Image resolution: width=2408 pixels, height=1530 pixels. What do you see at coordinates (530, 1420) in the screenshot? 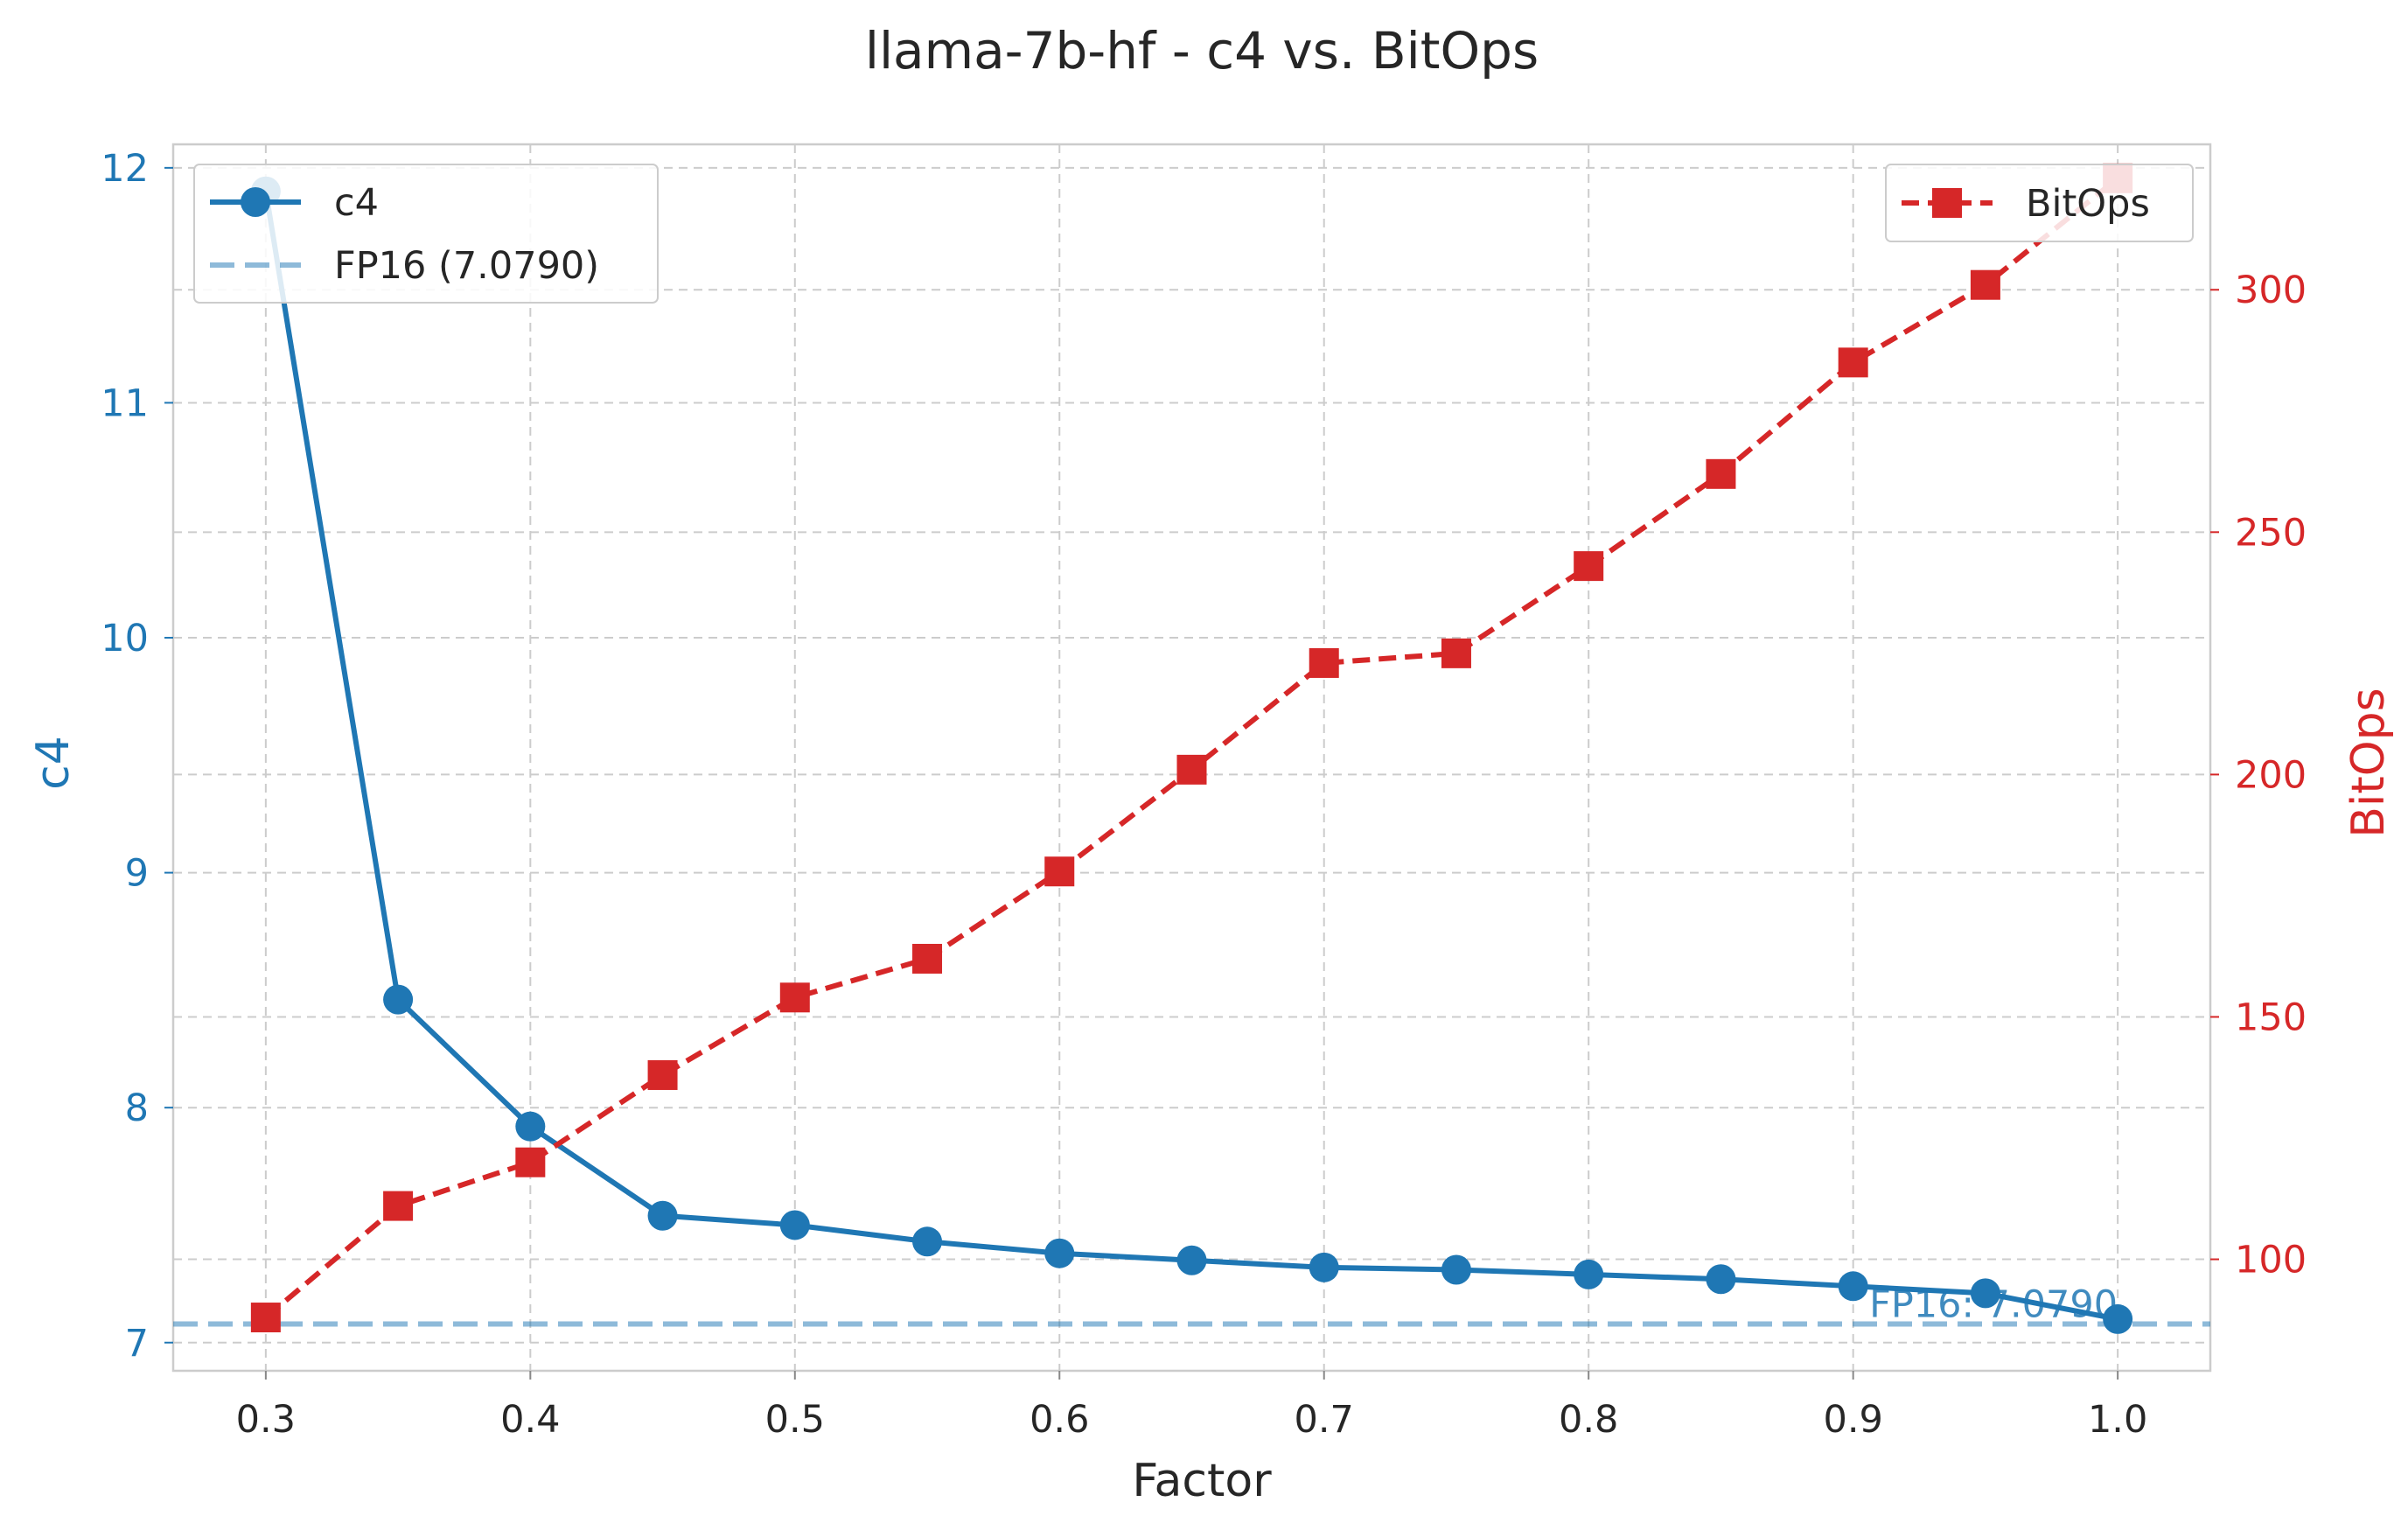
I see `x-tick-label: 0.4` at bounding box center [530, 1420].